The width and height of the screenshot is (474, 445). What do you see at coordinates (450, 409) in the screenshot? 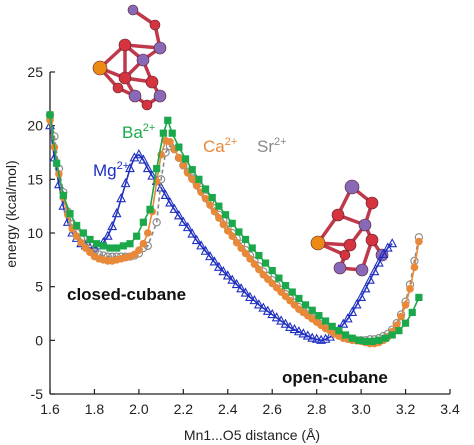
I see `x-tick-label: 3.4` at bounding box center [450, 409].